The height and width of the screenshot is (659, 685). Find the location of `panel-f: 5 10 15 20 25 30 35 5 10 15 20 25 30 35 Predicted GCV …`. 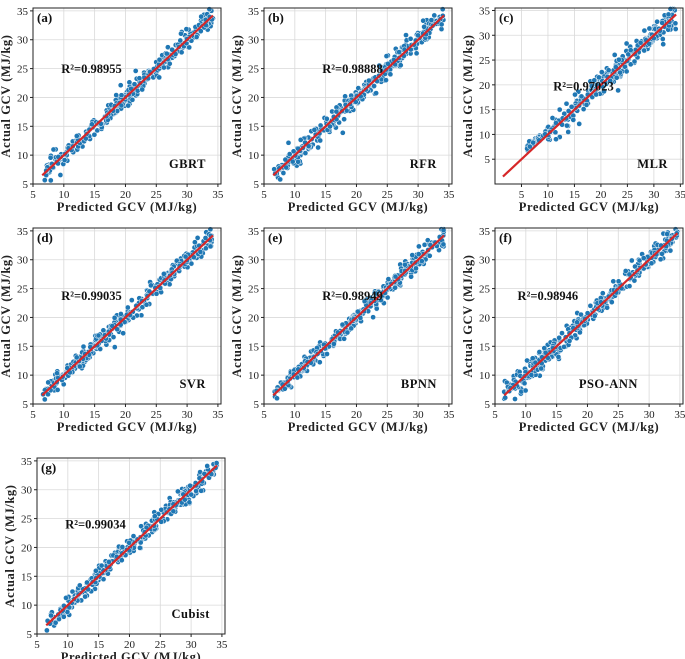

panel-f: 5 10 15 20 25 30 35 5 10 15 20 25 30 35 Predicted GCV … is located at coordinates (573, 330).